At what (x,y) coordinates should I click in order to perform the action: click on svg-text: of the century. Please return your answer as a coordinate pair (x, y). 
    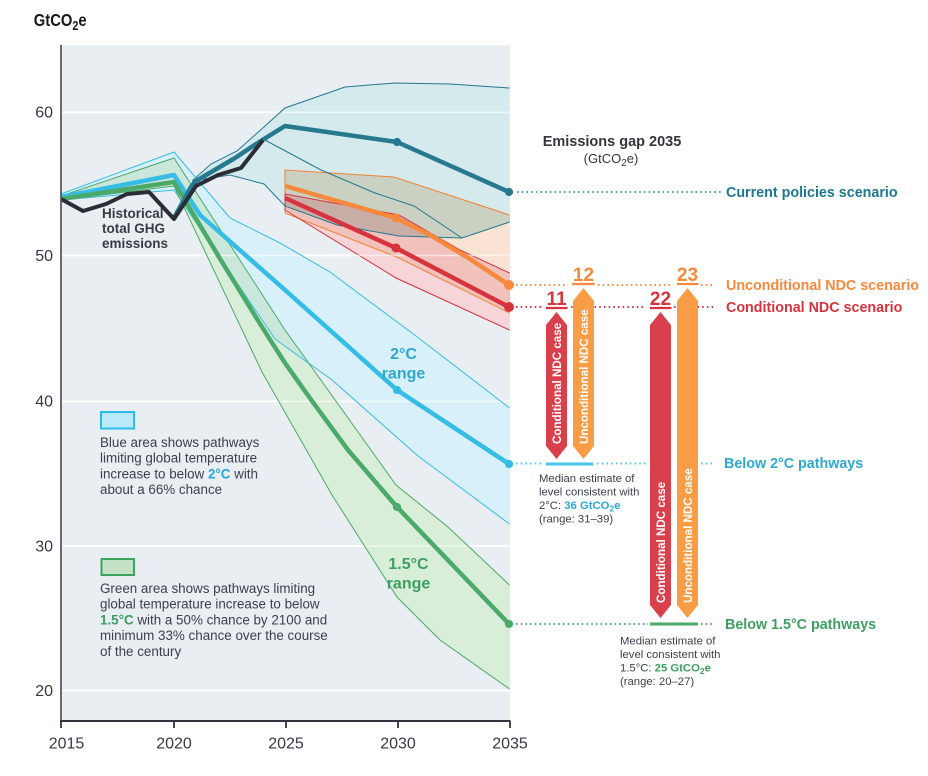
    Looking at the image, I should click on (140, 651).